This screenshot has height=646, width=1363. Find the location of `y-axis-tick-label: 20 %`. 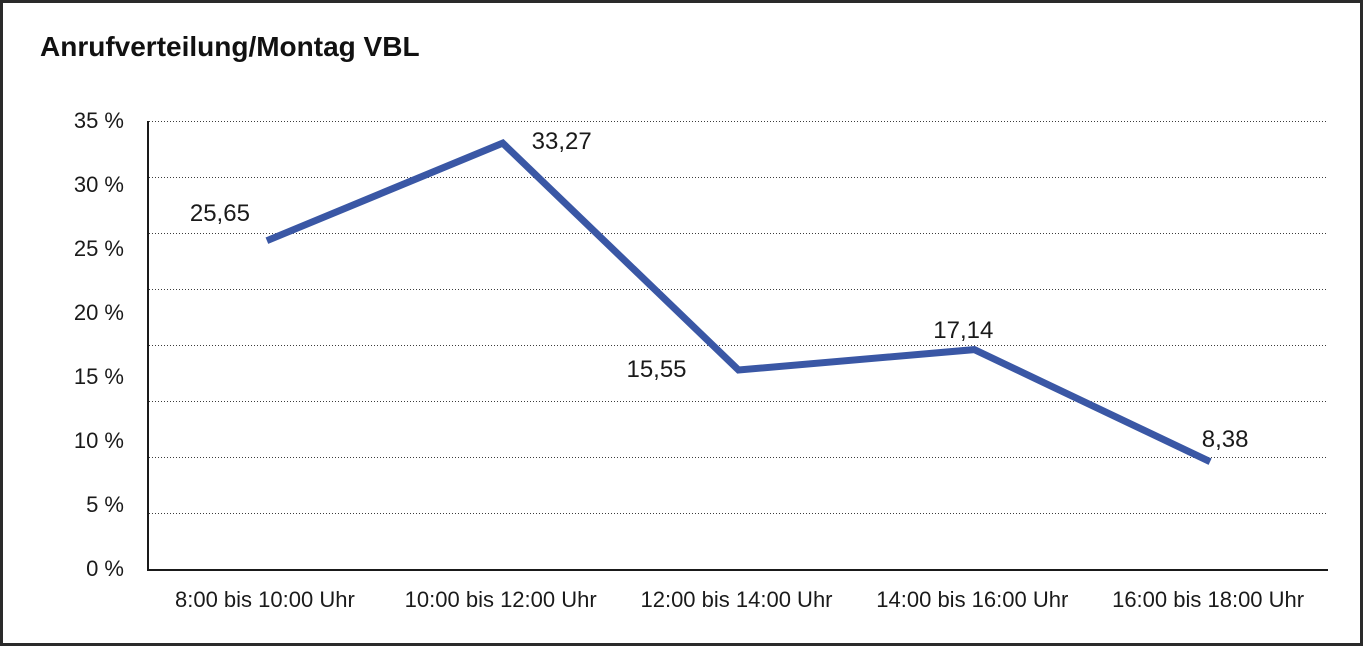

y-axis-tick-label: 20 % is located at coordinates (98, 312).